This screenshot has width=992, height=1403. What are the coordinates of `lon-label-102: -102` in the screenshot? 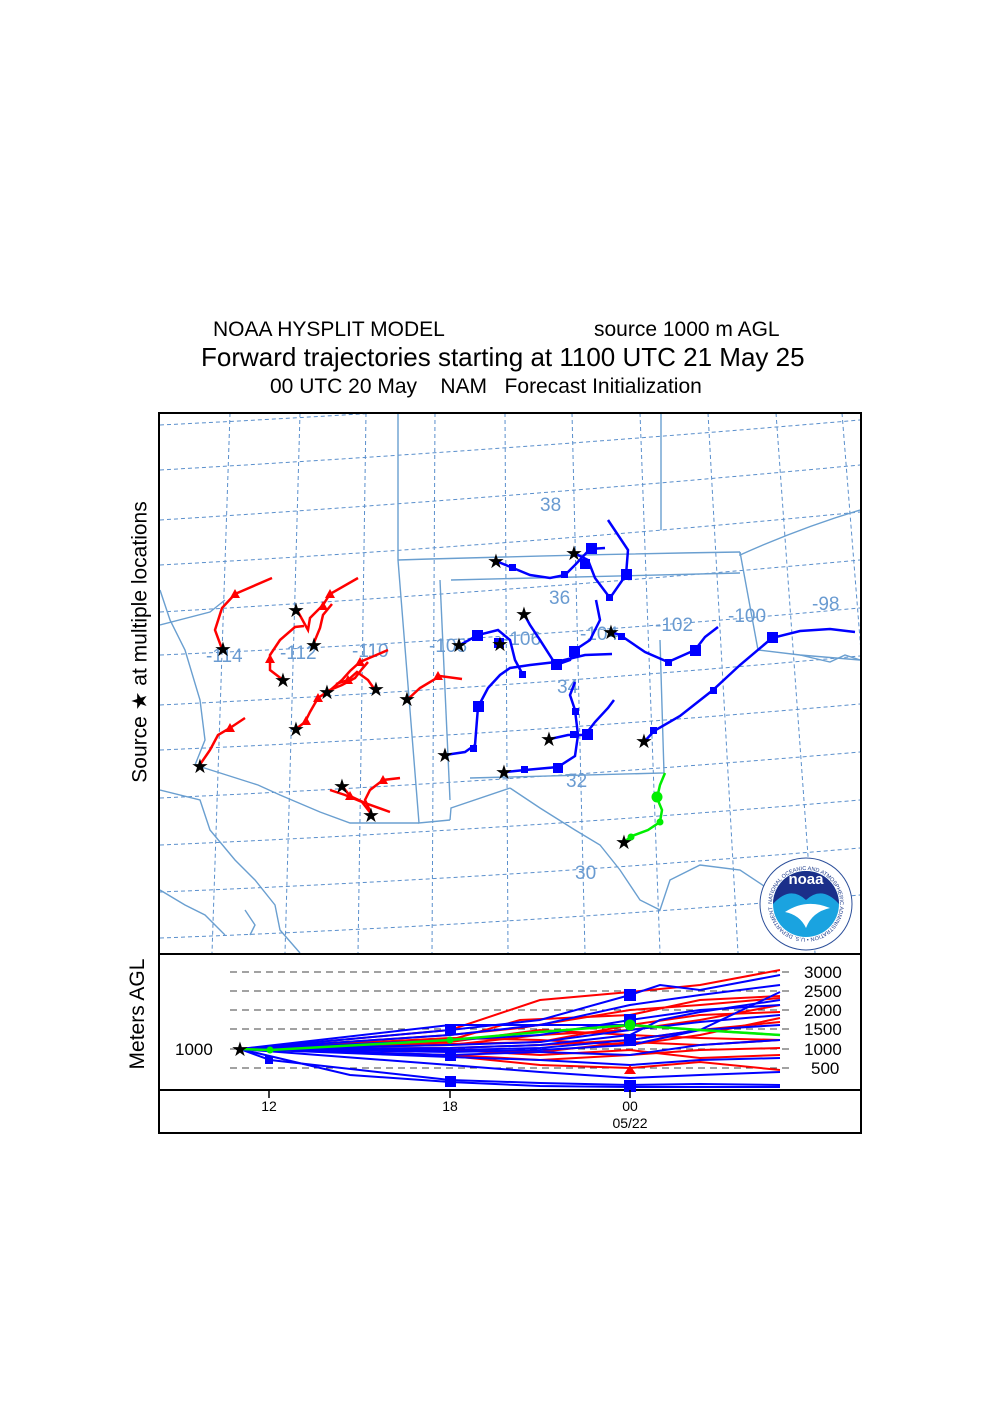 It's located at (674, 625).